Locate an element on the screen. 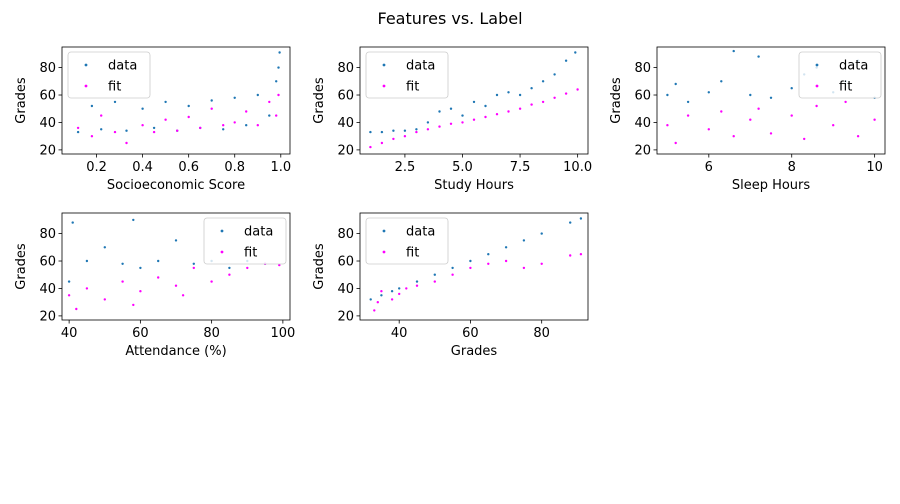 The height and width of the screenshot is (504, 900). legend-box is located at coordinates (407, 75).